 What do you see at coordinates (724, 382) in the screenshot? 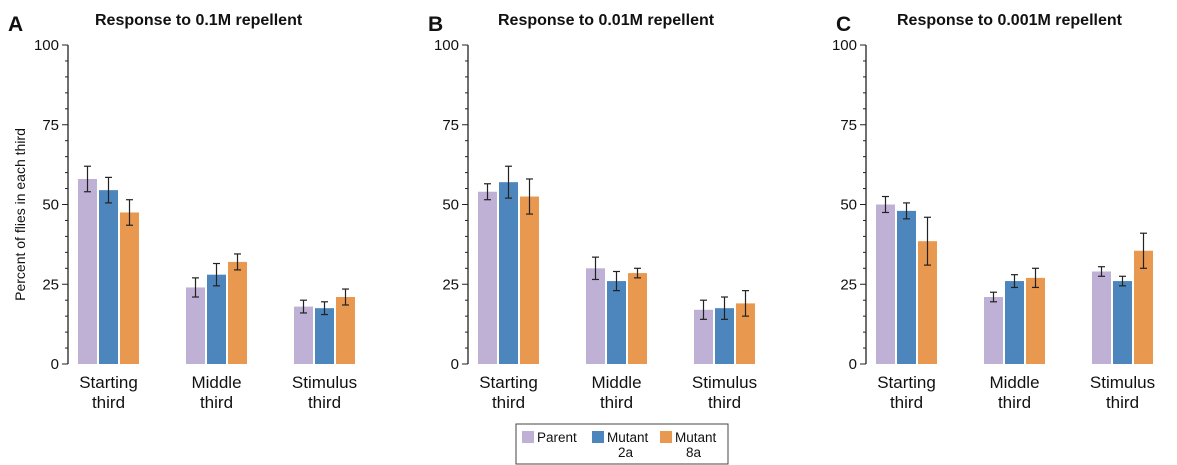
I see `panel-b-category-label: Stimulus` at bounding box center [724, 382].